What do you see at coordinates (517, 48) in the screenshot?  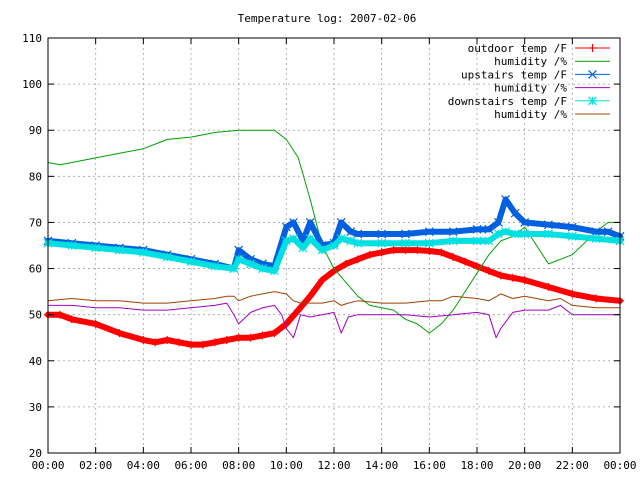 I see `legend-label: outdoor temp /F` at bounding box center [517, 48].